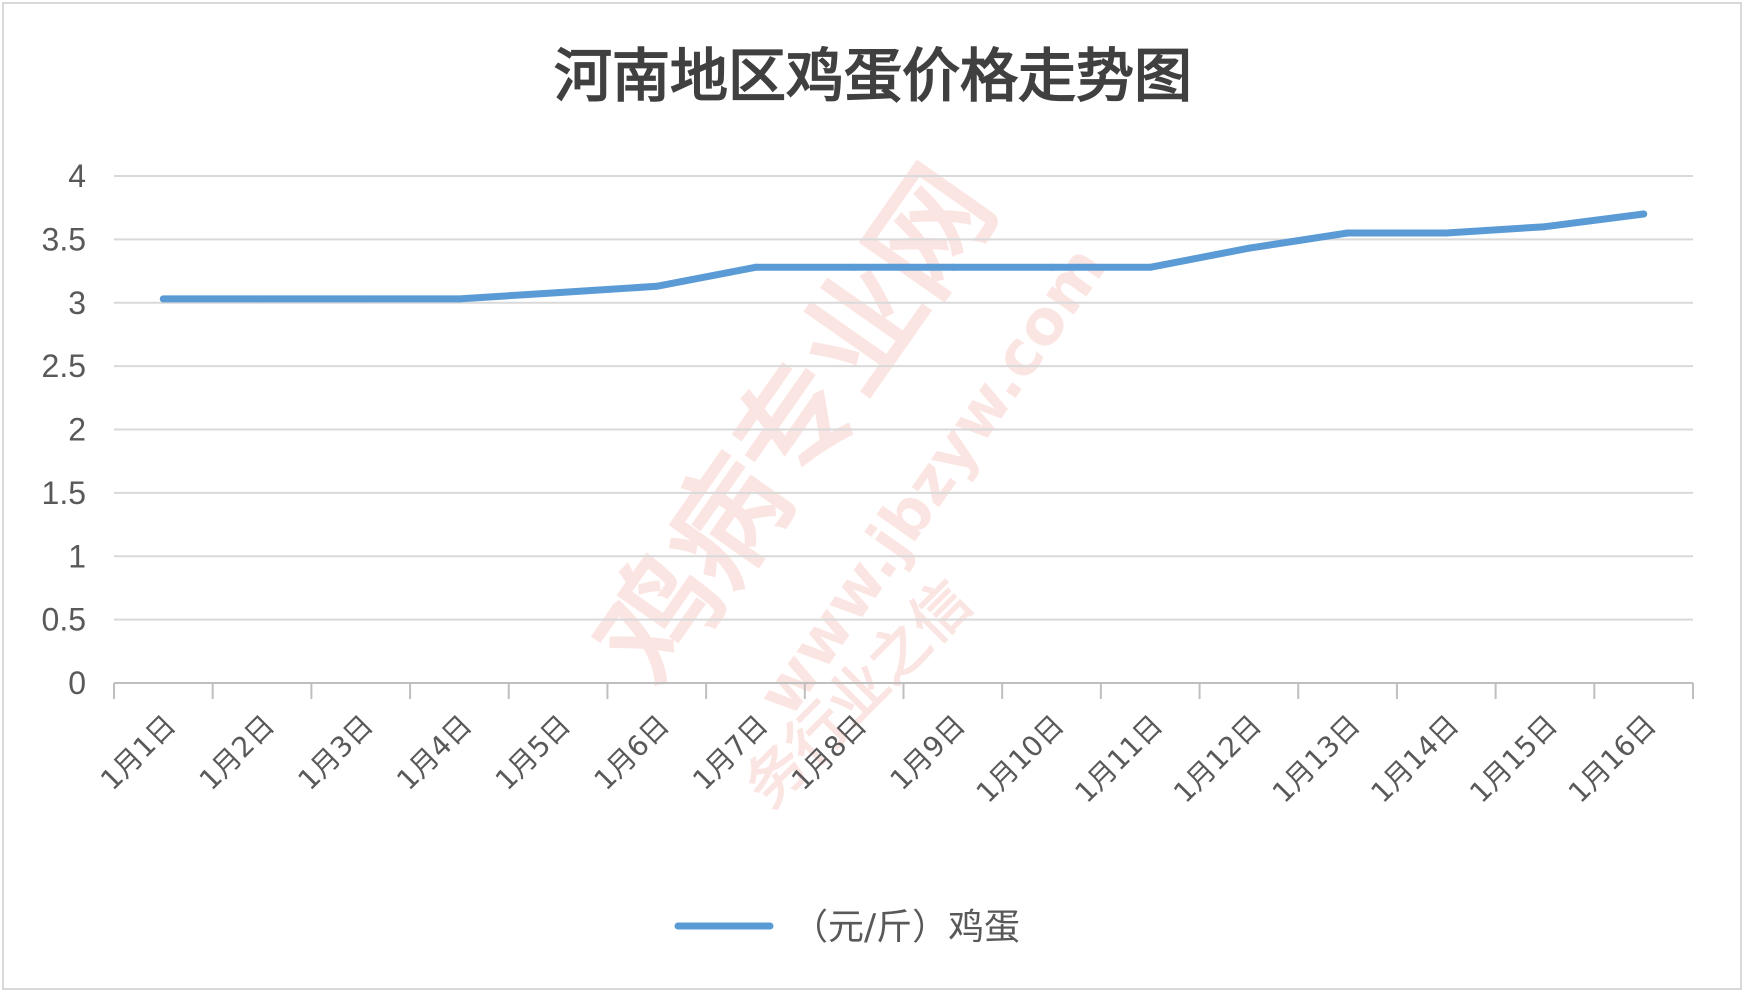  Describe the element at coordinates (77, 430) in the screenshot. I see `y-tick-label: 2` at that location.